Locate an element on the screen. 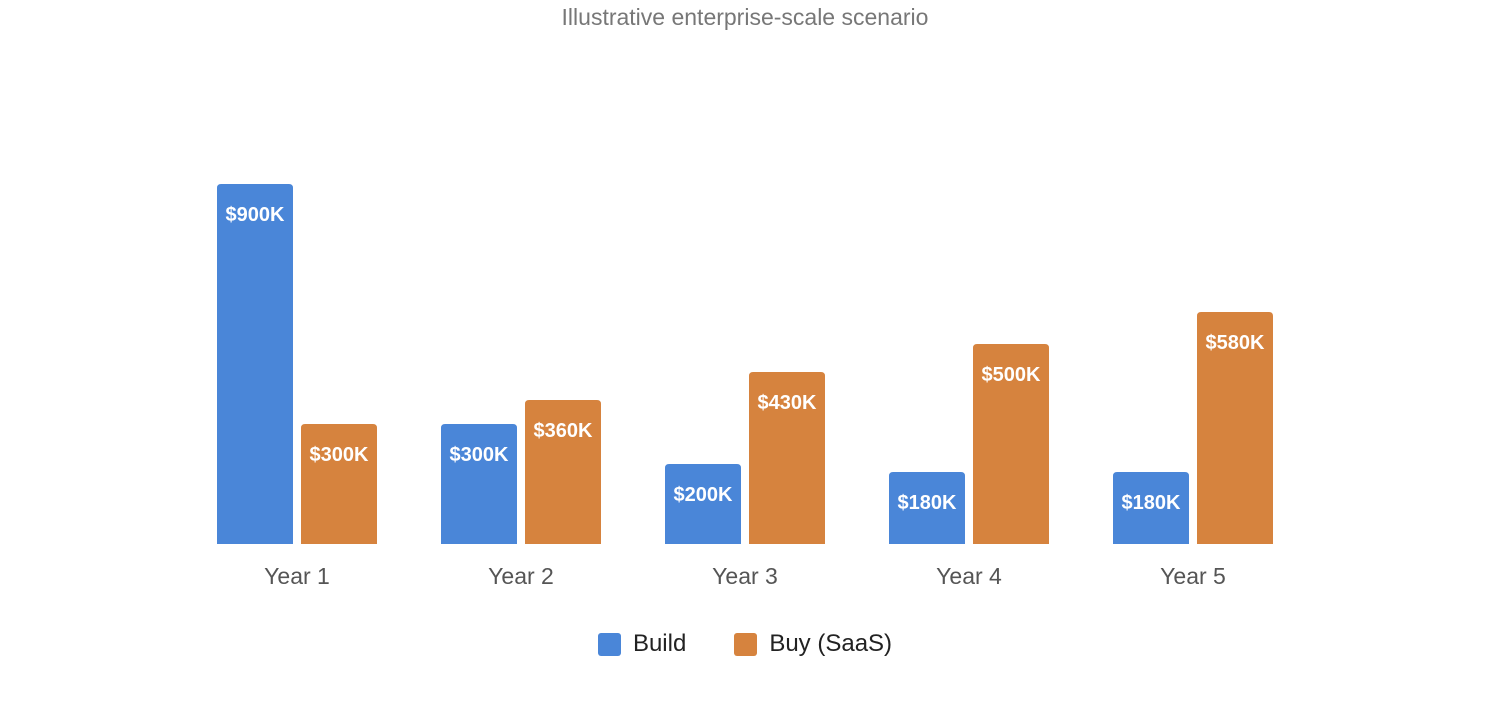  data-label-build-year-2: $300K is located at coordinates (479, 455).